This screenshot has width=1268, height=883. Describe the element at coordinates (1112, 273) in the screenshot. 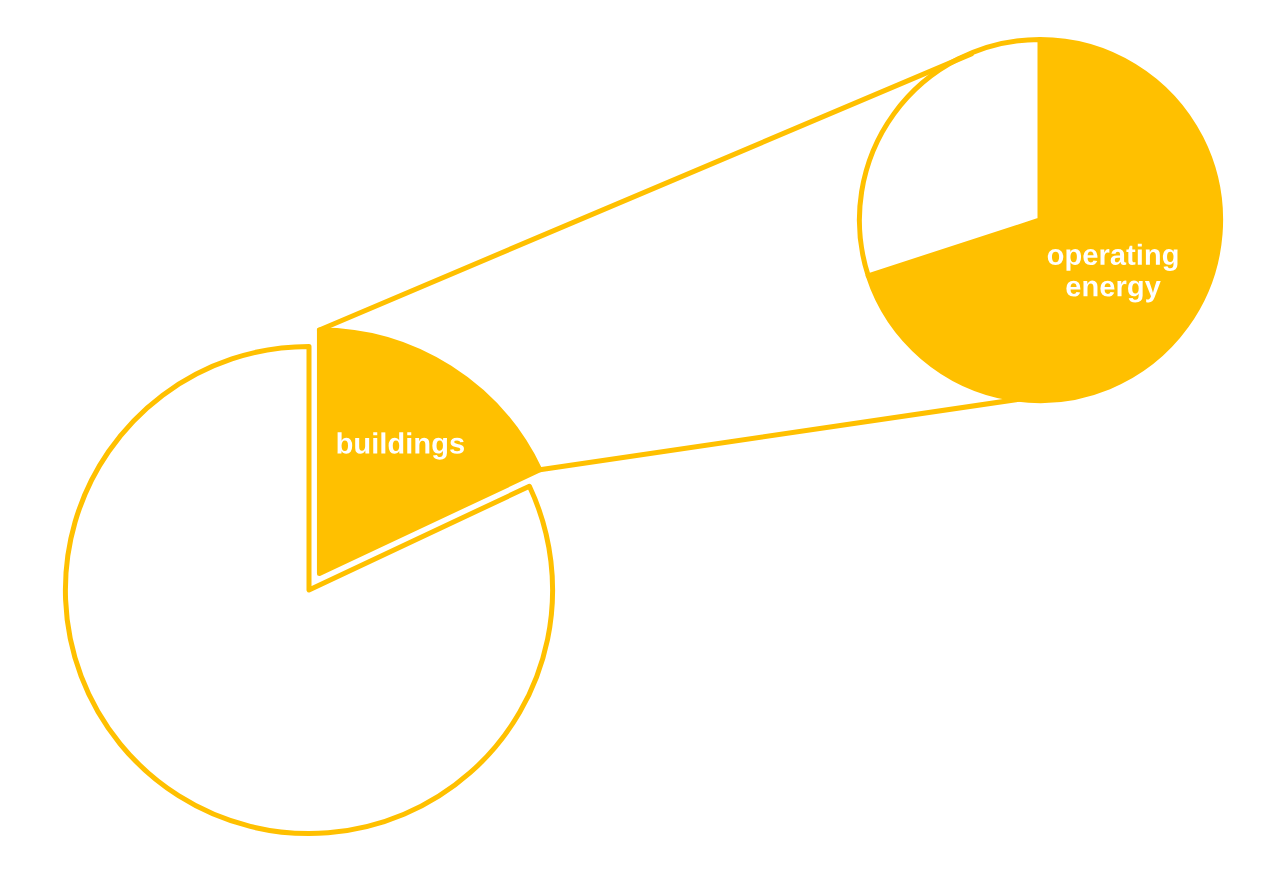

I see `slice-label: operating energy` at that location.